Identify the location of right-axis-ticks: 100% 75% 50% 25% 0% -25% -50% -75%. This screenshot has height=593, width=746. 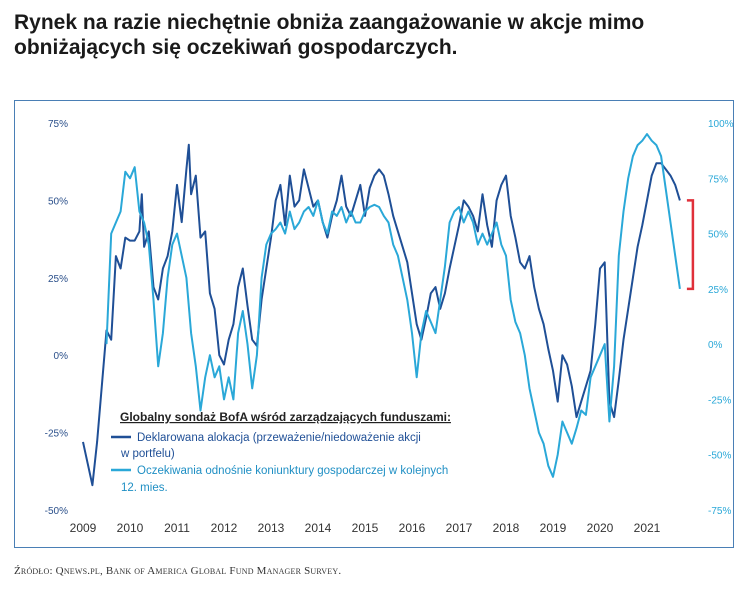
(721, 318).